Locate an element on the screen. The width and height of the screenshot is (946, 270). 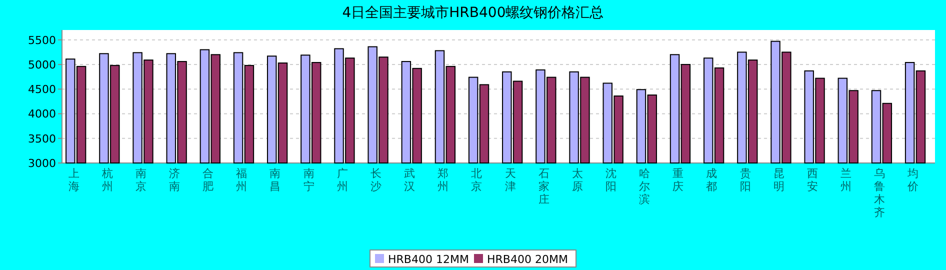
x-tick-label: 合肥 is located at coordinates (208, 180).